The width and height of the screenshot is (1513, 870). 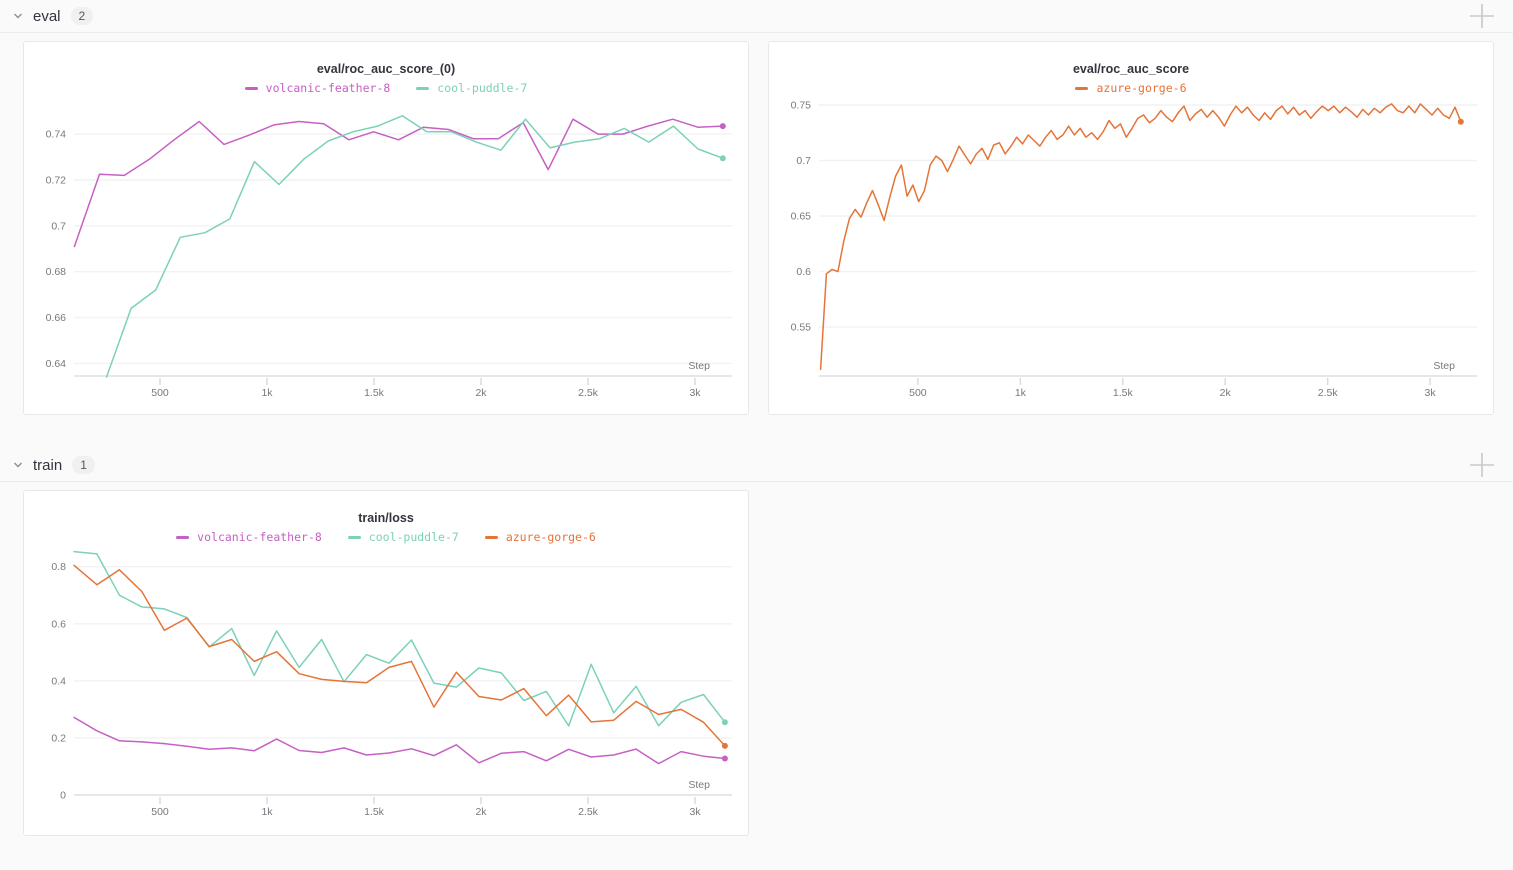 What do you see at coordinates (801, 328) in the screenshot?
I see `y-tick-label: 0.55` at bounding box center [801, 328].